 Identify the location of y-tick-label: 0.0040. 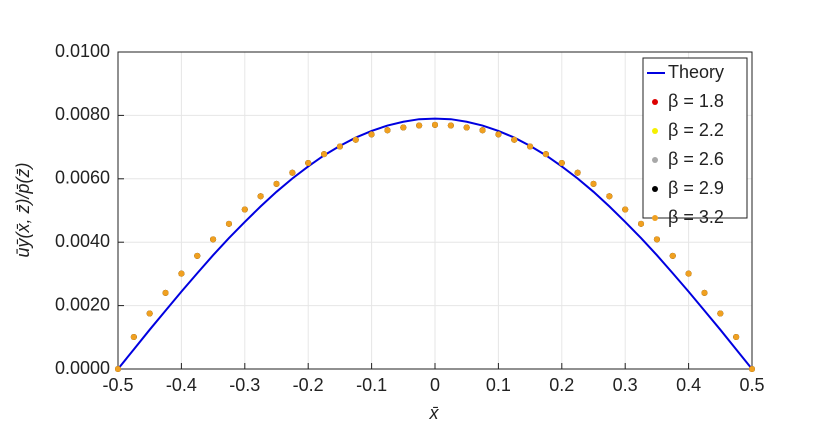
(82, 241).